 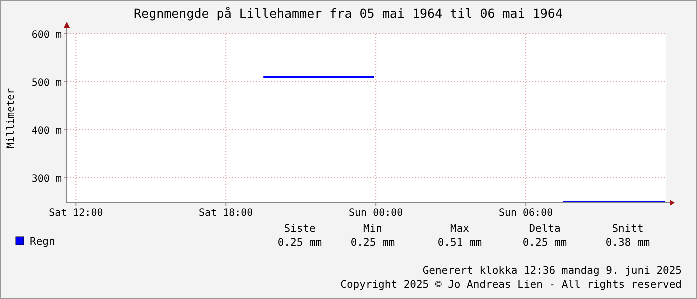 What do you see at coordinates (511, 285) in the screenshot?
I see `text: Copyright 2025 © Jo Andreas Lien - All rights reserved` at bounding box center [511, 285].